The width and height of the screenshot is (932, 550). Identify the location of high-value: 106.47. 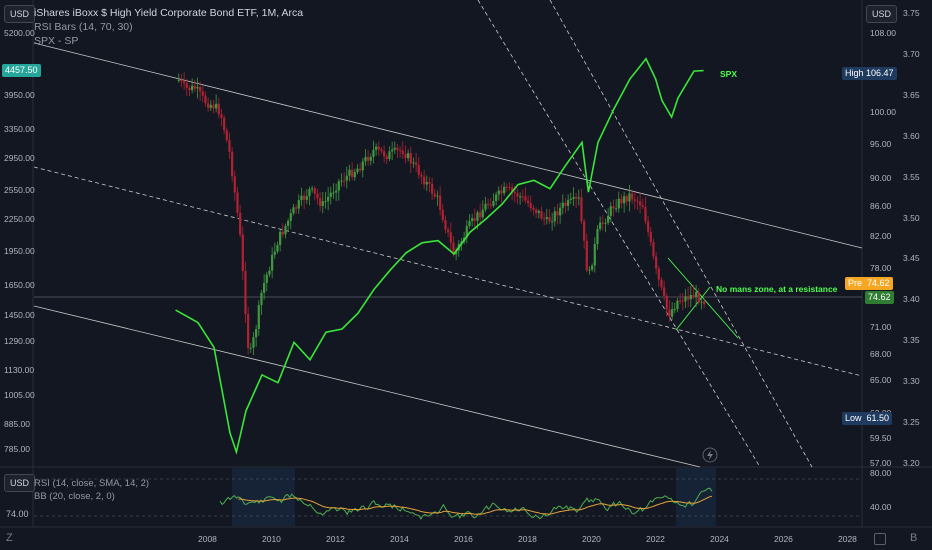
(880, 73).